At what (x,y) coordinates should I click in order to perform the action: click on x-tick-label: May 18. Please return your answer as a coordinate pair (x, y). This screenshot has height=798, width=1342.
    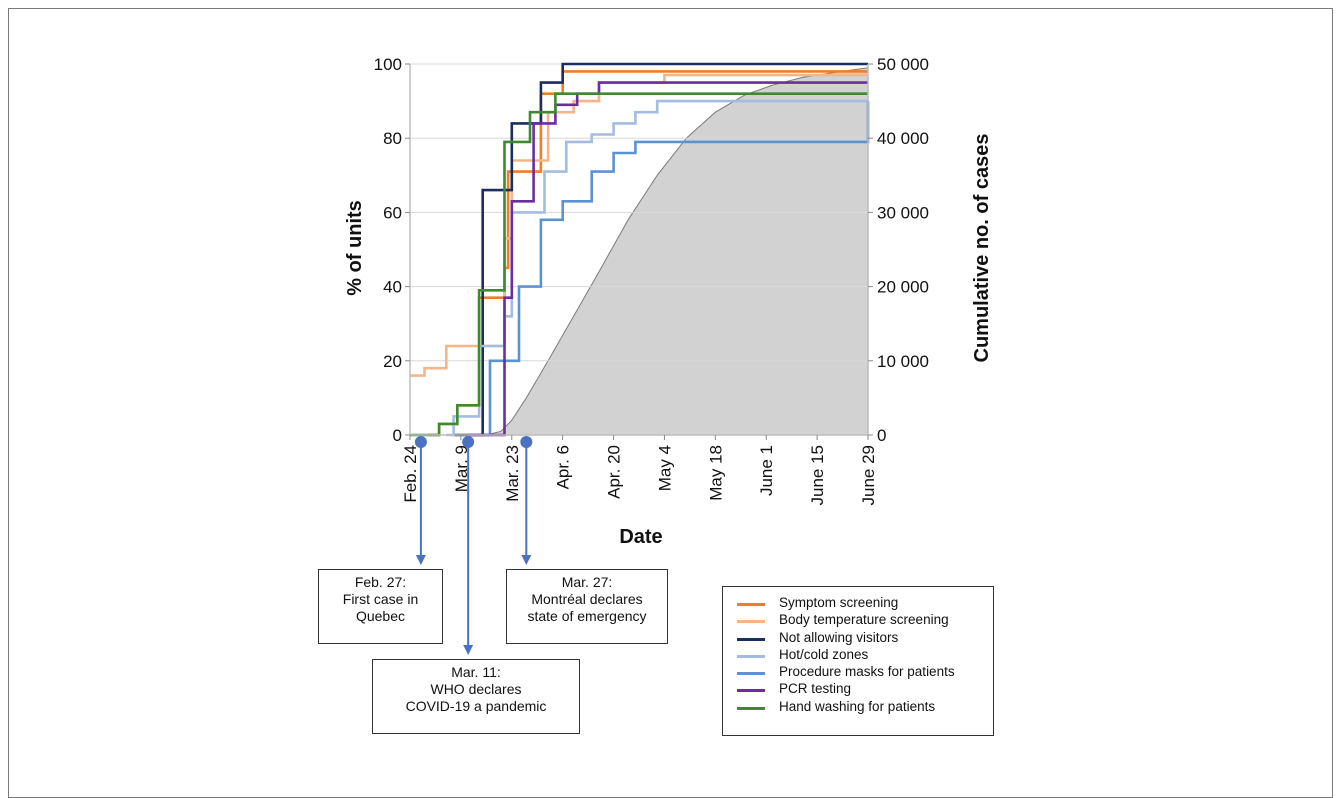
    Looking at the image, I should click on (715, 473).